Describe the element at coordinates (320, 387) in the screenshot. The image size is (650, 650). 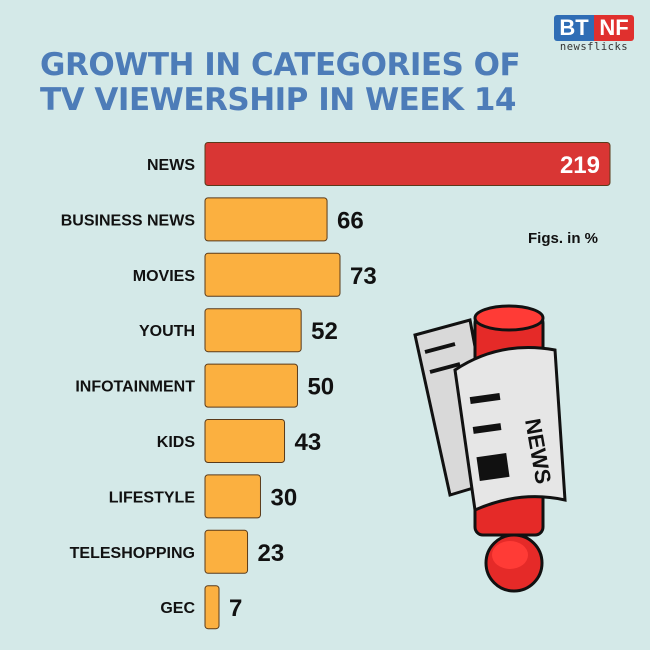
I see `value-label: 50` at that location.